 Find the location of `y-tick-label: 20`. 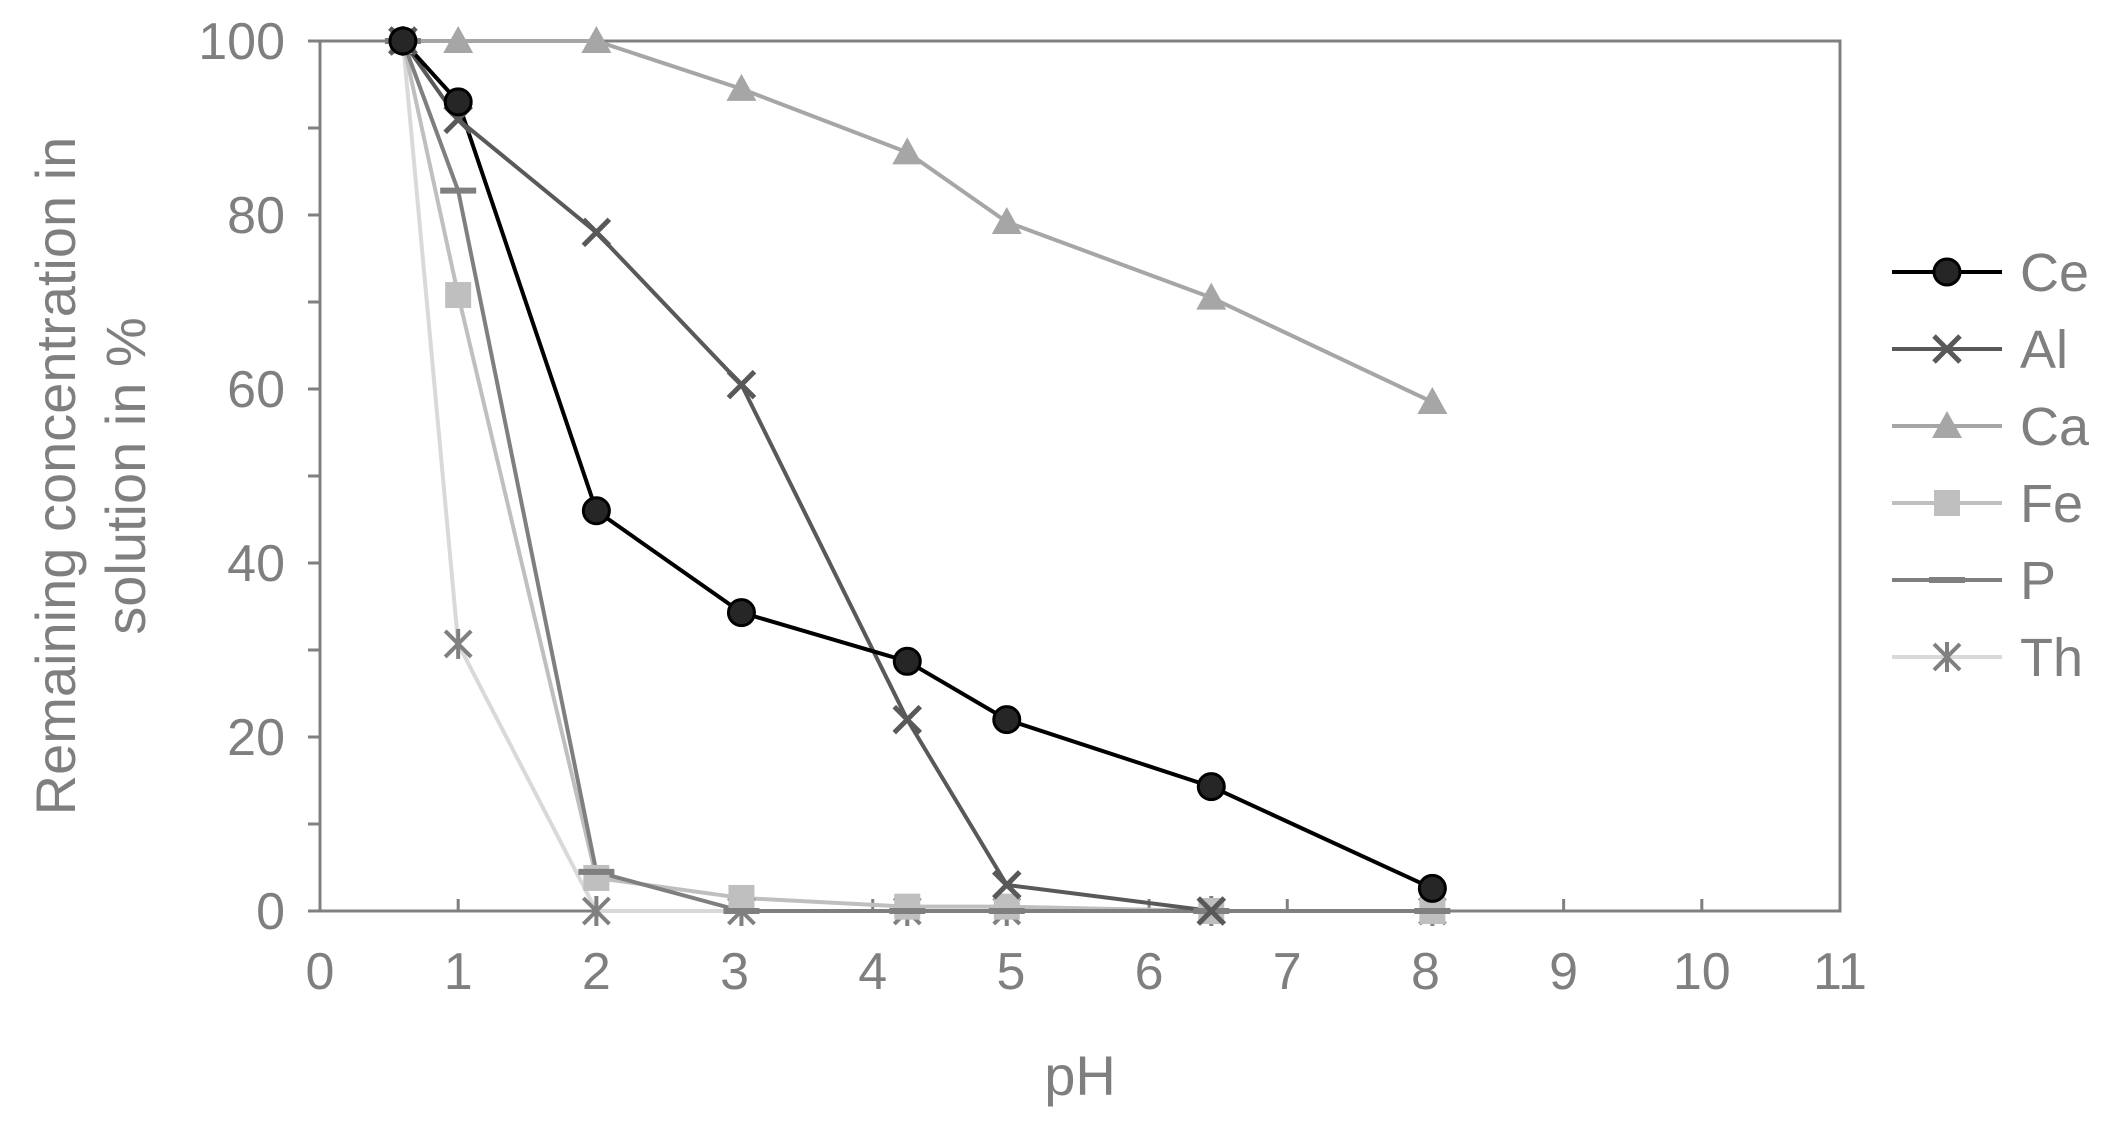

y-tick-label: 20 is located at coordinates (256, 738).